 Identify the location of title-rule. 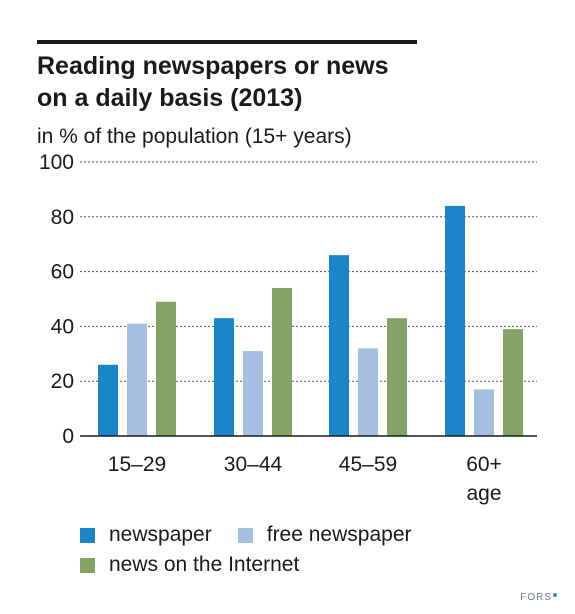
(227, 42).